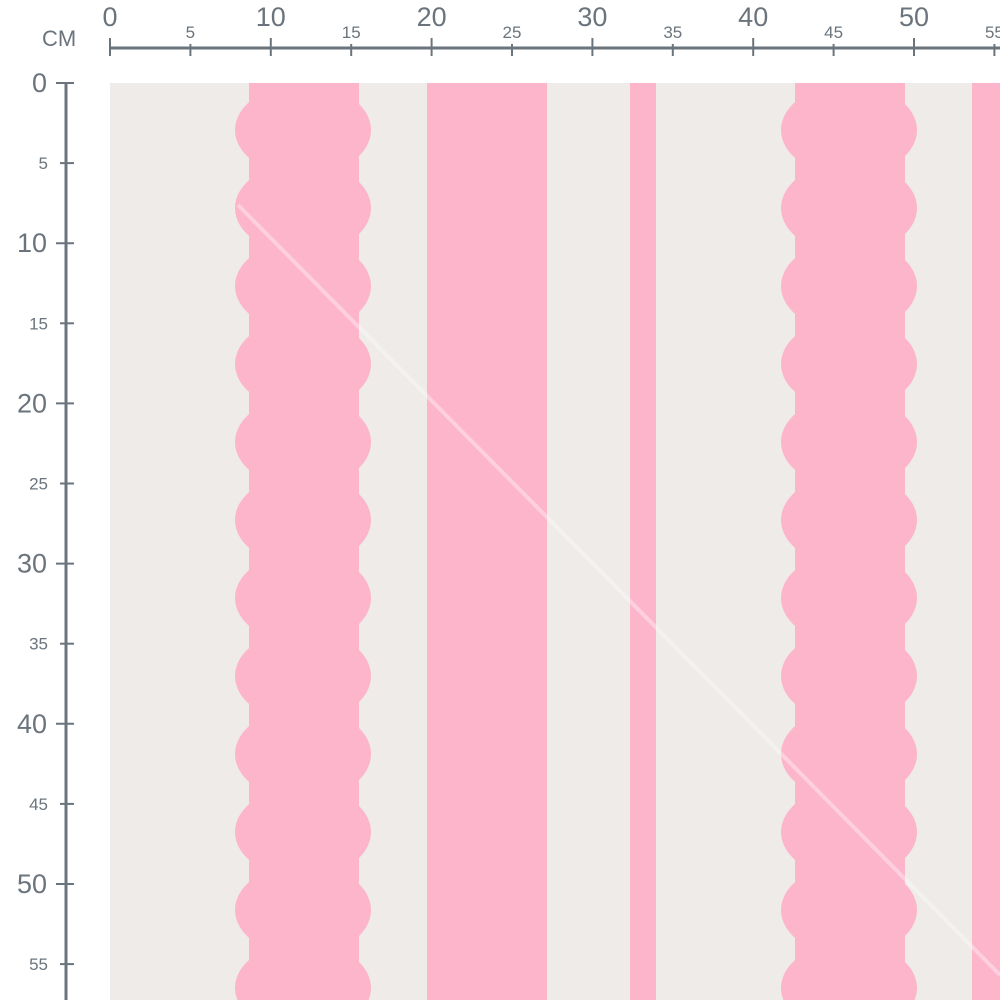  What do you see at coordinates (45, 534) in the screenshot?
I see `vertical-ruler: 0 5 10 15 20 25 30 35 40 45 50 55` at bounding box center [45, 534].